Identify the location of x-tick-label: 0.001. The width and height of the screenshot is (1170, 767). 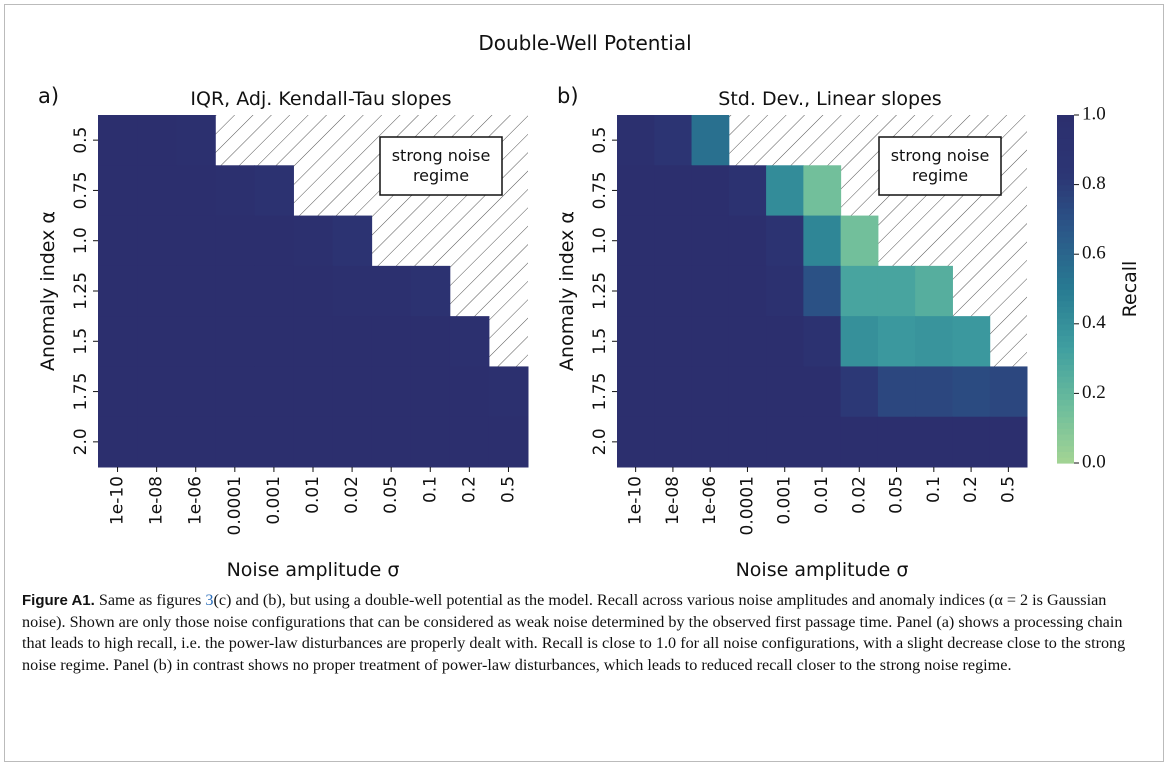
(274, 500).